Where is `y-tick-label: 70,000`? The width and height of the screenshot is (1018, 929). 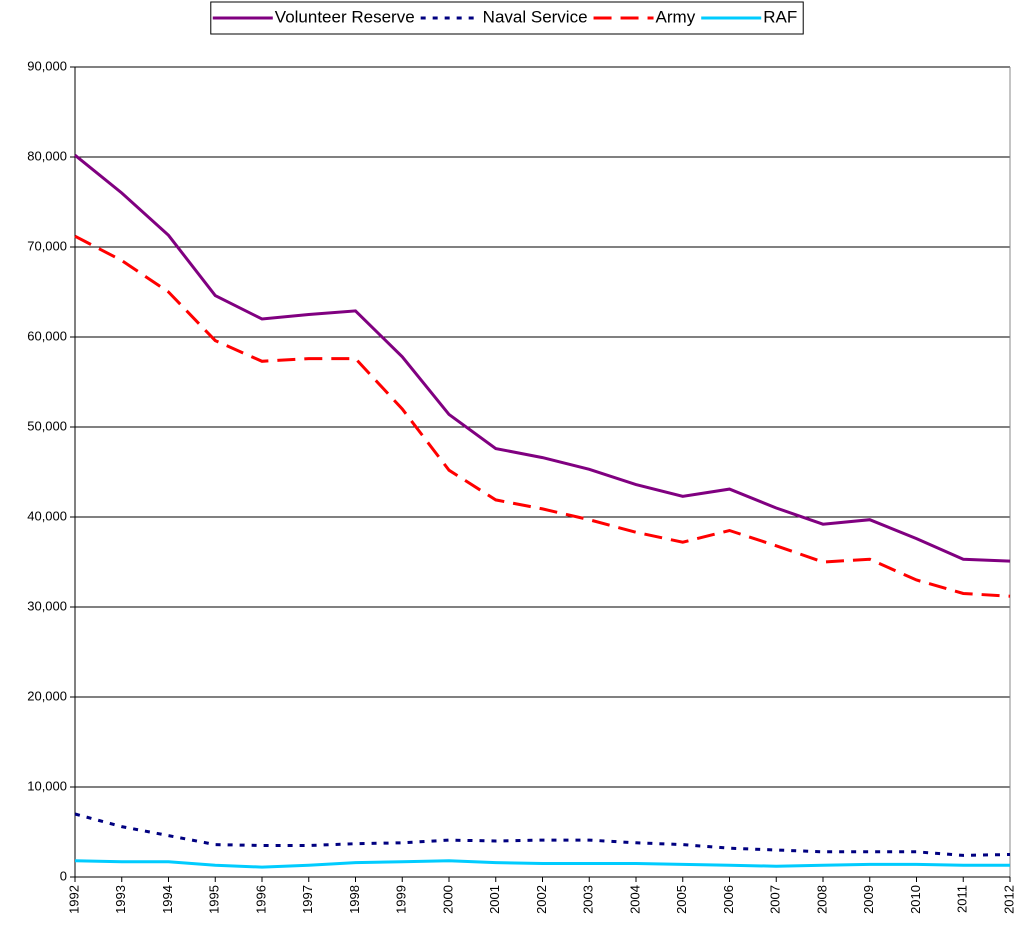
y-tick-label: 70,000 is located at coordinates (47, 245).